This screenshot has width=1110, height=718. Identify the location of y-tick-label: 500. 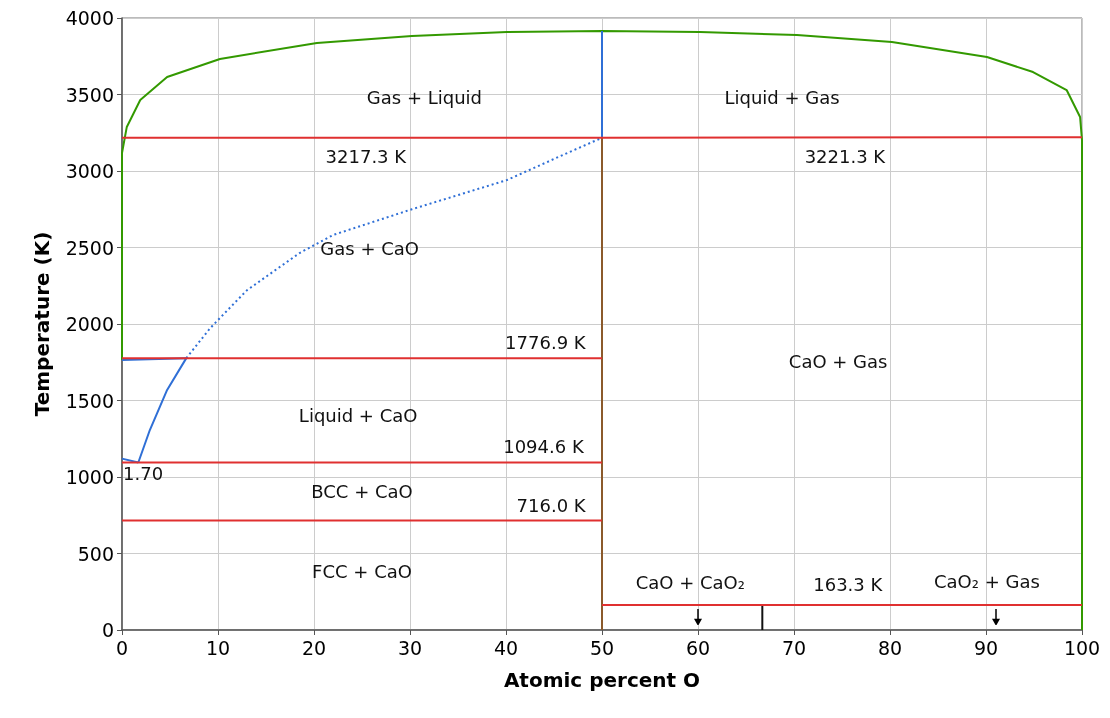
(95, 553).